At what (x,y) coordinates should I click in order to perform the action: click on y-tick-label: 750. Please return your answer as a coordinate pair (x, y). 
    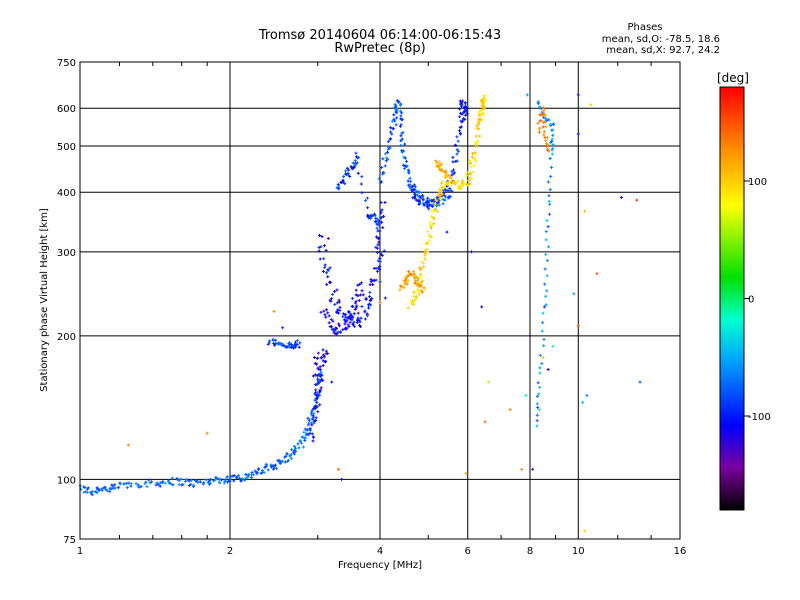
    Looking at the image, I should click on (66, 63).